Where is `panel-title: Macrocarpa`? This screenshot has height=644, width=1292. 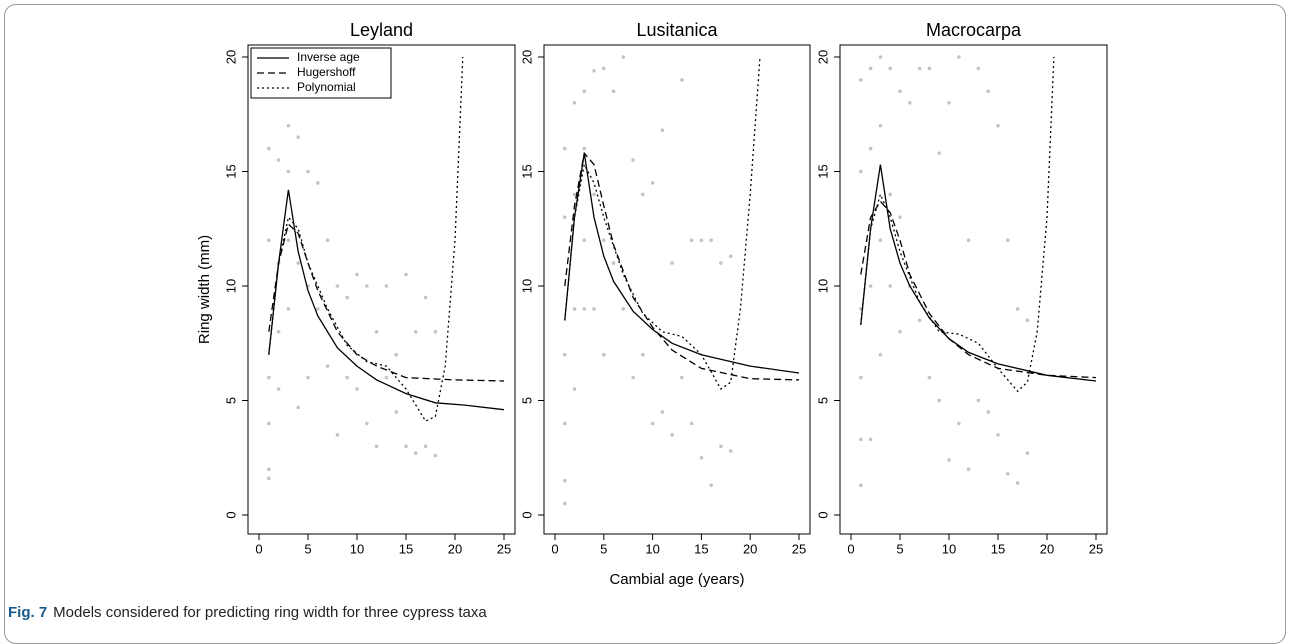 panel-title: Macrocarpa is located at coordinates (974, 30).